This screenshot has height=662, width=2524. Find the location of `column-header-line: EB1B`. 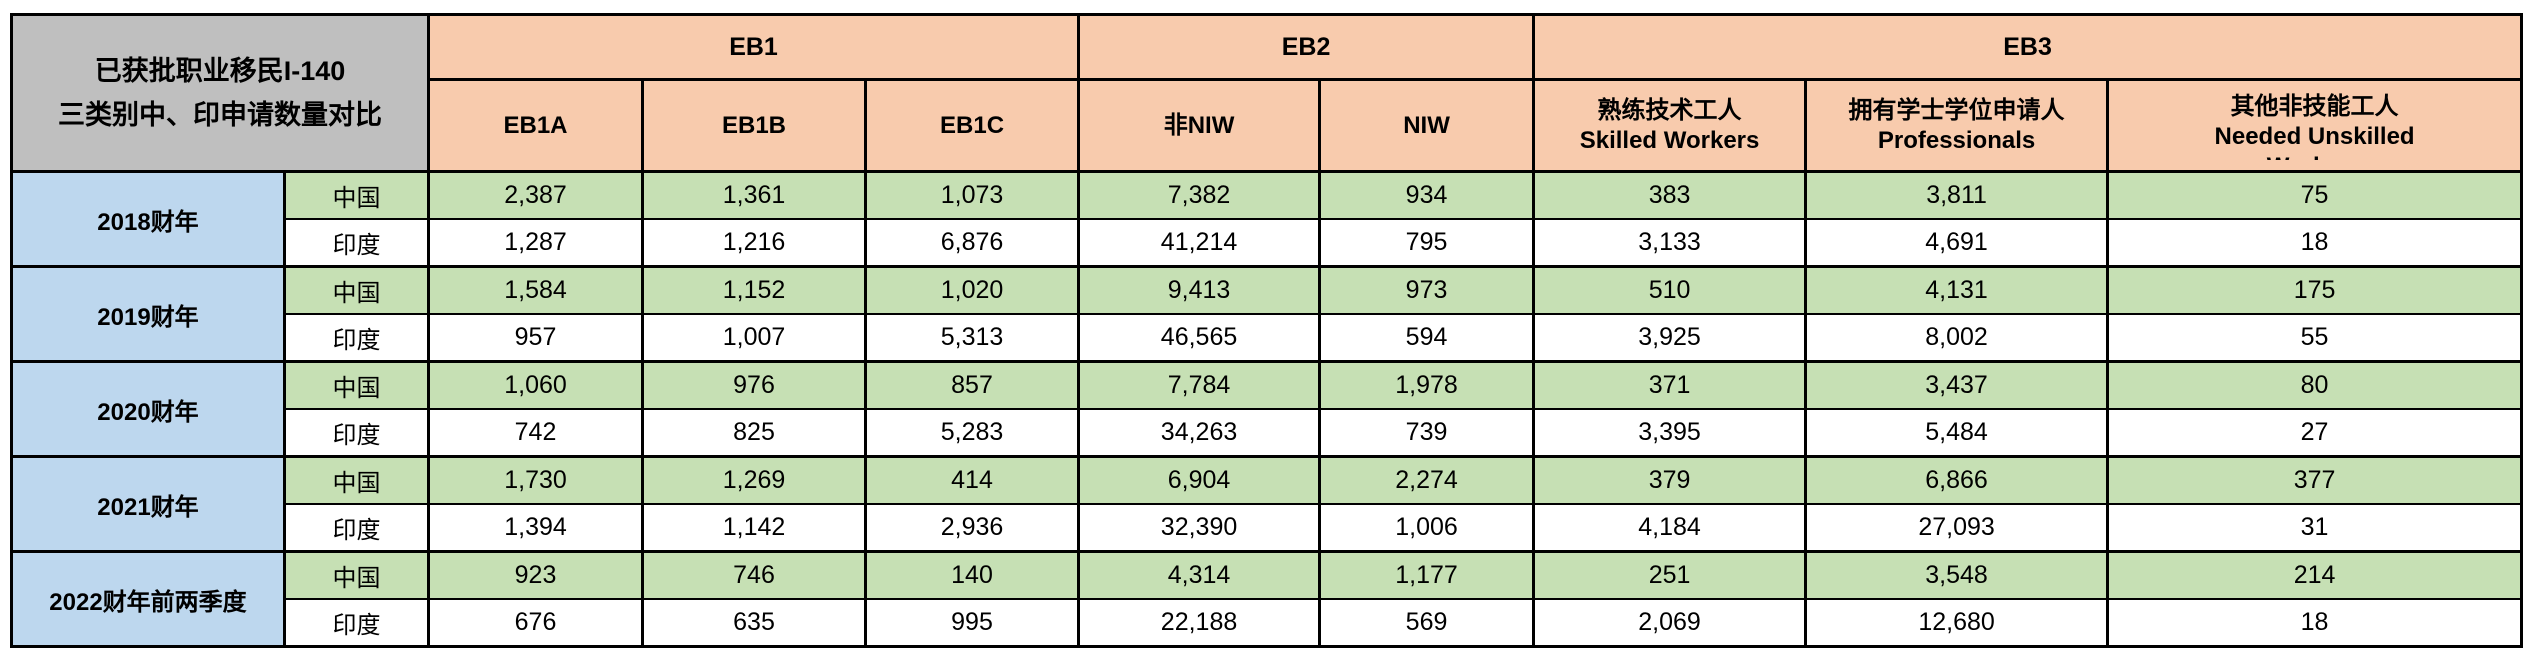

column-header-line: EB1B is located at coordinates (754, 125).